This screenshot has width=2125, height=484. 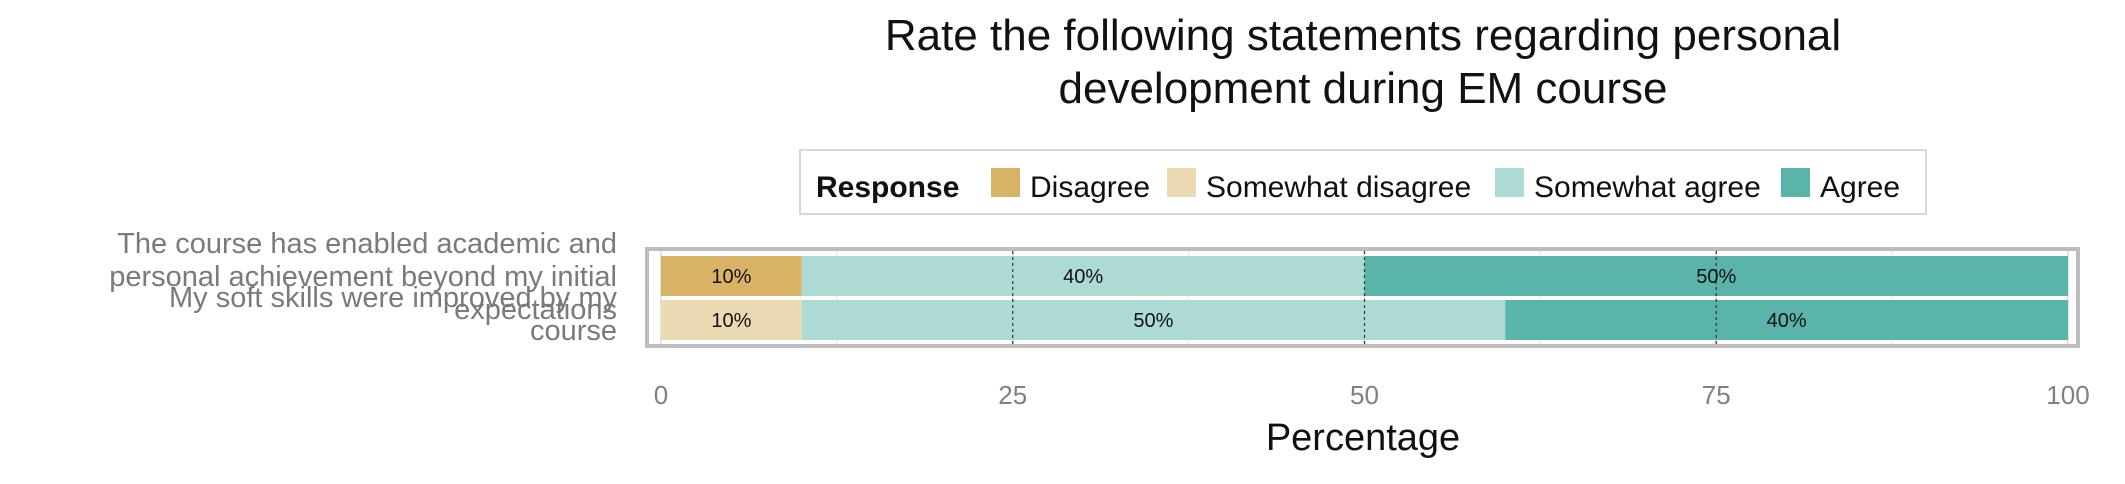 What do you see at coordinates (1647, 187) in the screenshot?
I see `legend-label-somewhat-agree: Somewhat agree` at bounding box center [1647, 187].